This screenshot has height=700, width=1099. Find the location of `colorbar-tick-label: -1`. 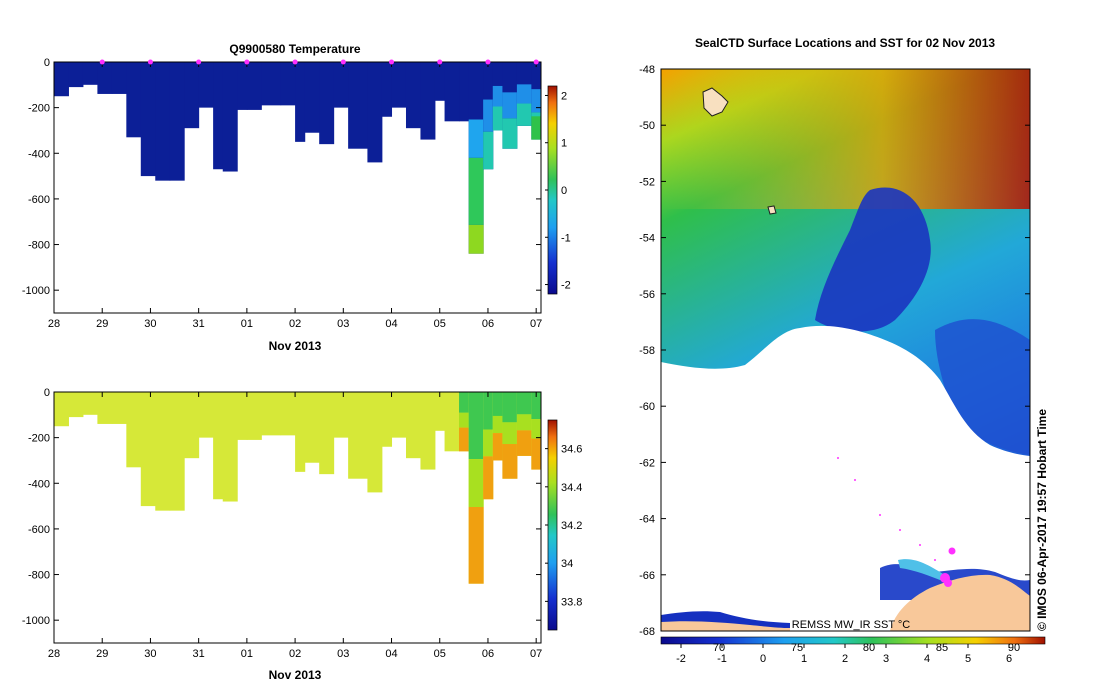

colorbar-tick-label: -1 is located at coordinates (566, 238).